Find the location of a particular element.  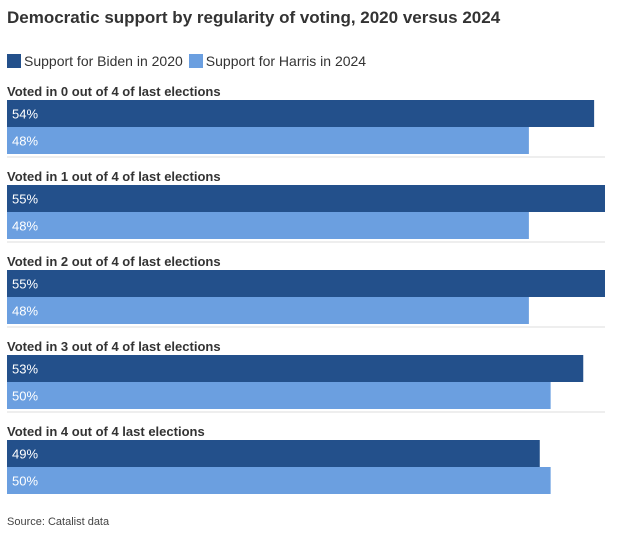

source-note: Source: Catalist data is located at coordinates (58, 522).